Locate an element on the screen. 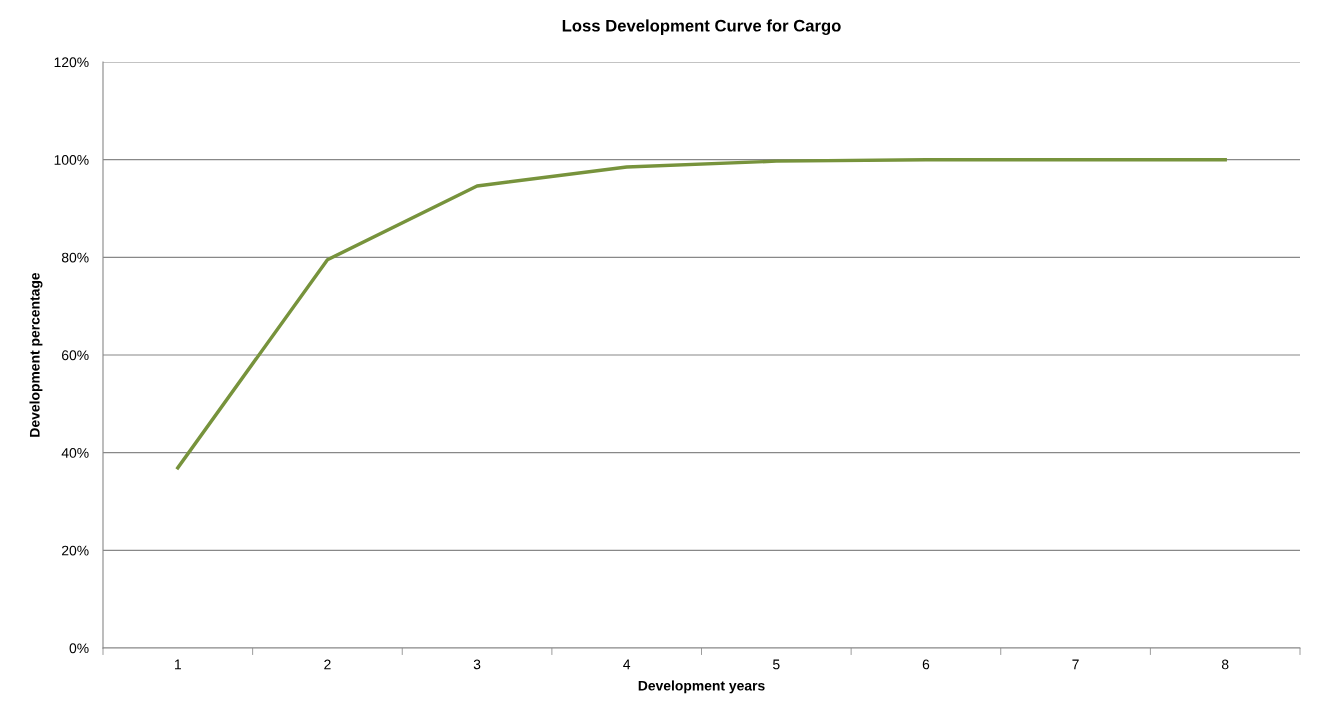 The height and width of the screenshot is (722, 1325). y-tick-label: 60% is located at coordinates (75, 355).